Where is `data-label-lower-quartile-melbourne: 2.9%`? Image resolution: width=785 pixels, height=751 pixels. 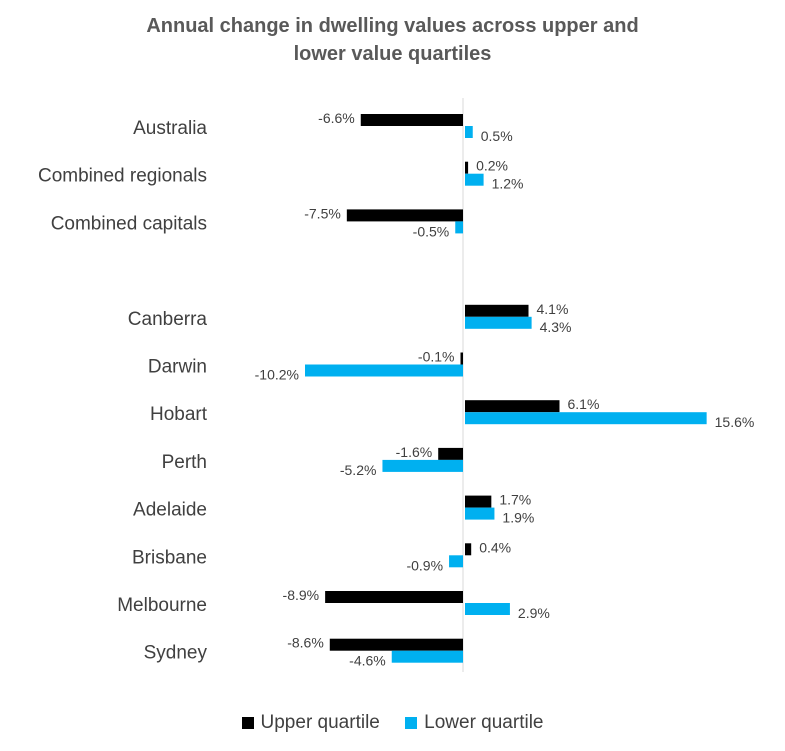
data-label-lower-quartile-melbourne: 2.9% is located at coordinates (534, 613).